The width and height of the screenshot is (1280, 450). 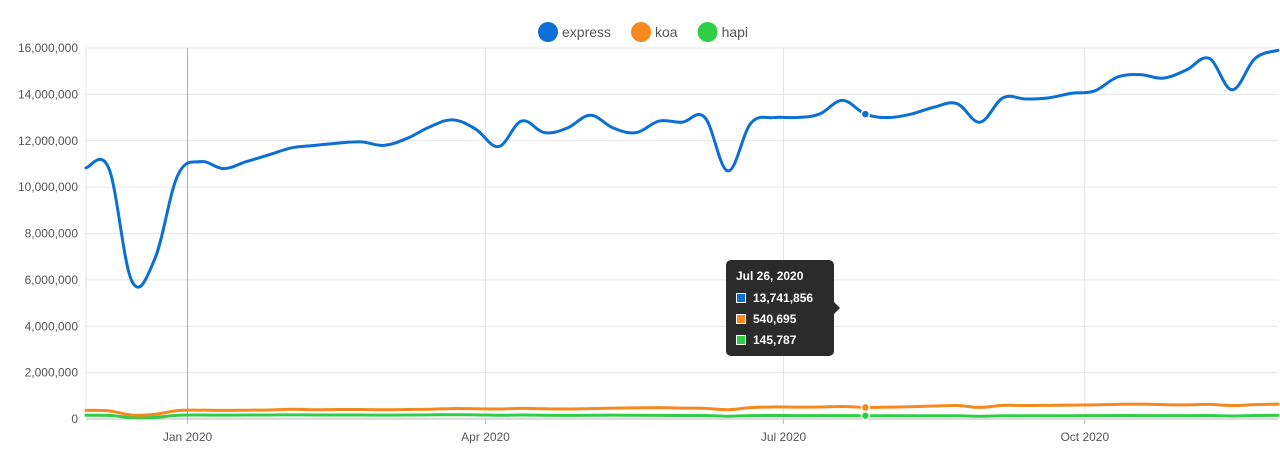 What do you see at coordinates (865, 114) in the screenshot?
I see `hover-point-express` at bounding box center [865, 114].